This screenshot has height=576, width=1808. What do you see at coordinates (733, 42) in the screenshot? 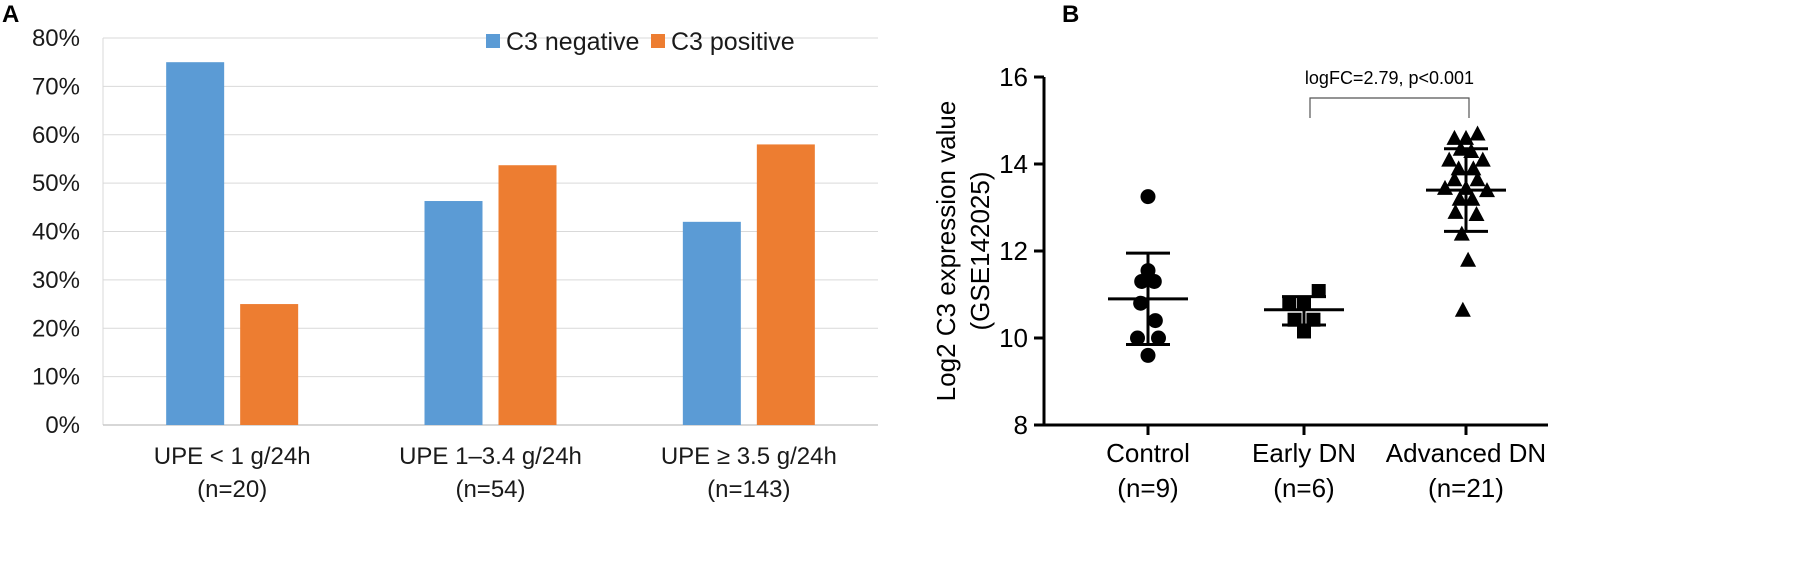
I see `legend-label: C3 positive` at bounding box center [733, 42].